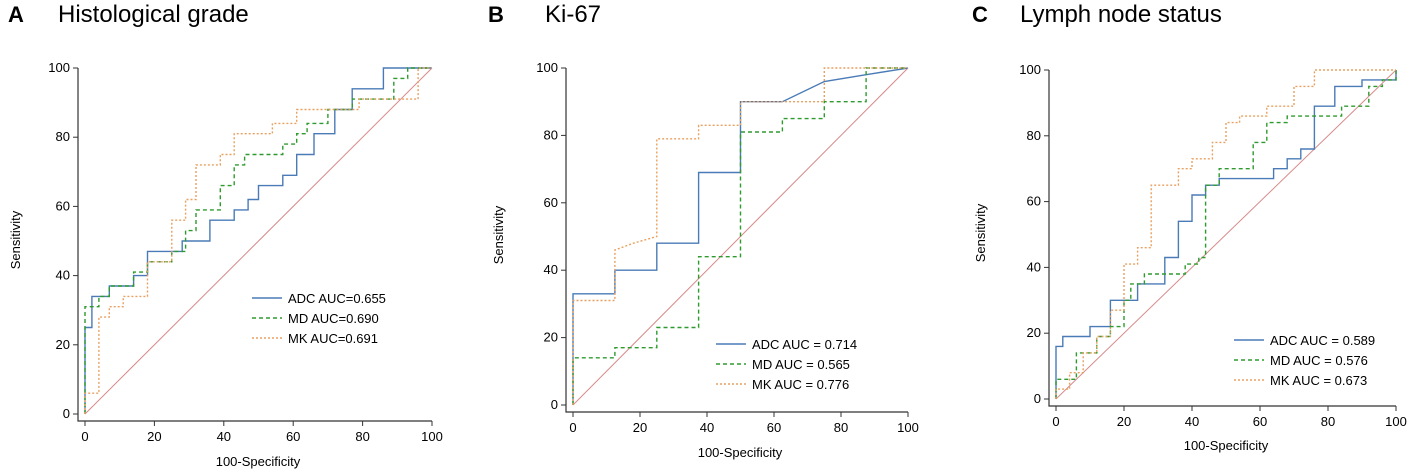  Describe the element at coordinates (16, 14) in the screenshot. I see `panel-letter: A` at that location.